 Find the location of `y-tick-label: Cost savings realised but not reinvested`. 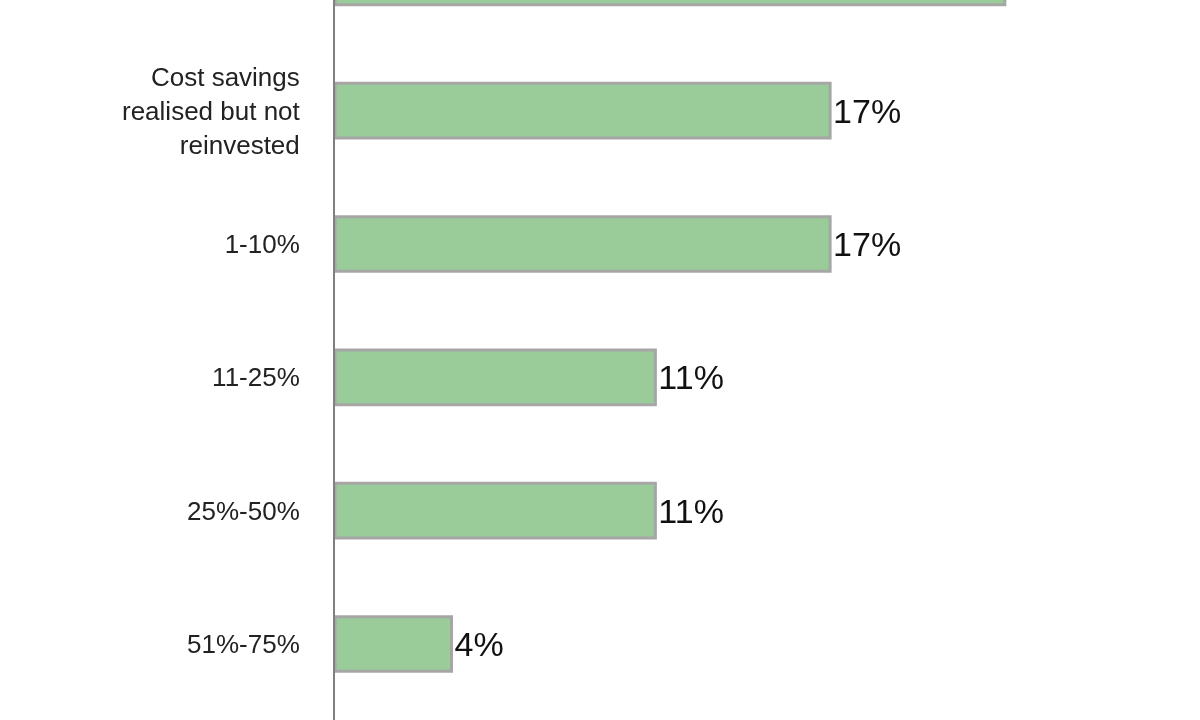

y-tick-label: Cost savings realised but not reinvested is located at coordinates (211, 110).